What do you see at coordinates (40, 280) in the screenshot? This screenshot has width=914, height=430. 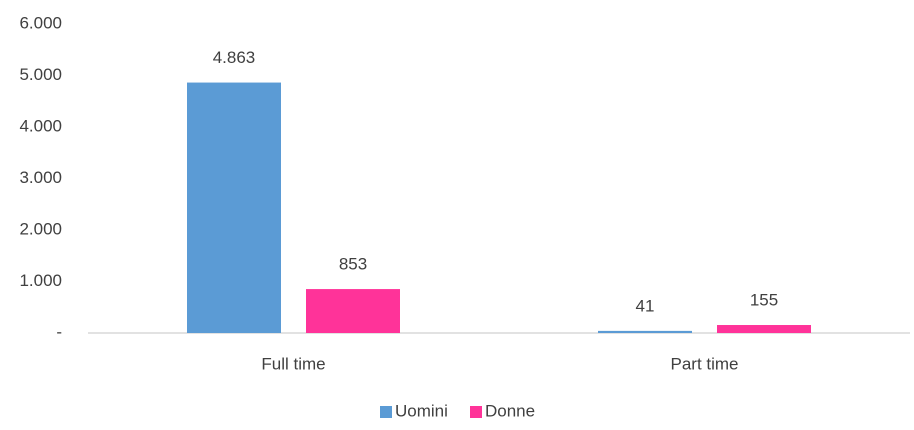 I see `y-tick-label: 1.000` at bounding box center [40, 280].